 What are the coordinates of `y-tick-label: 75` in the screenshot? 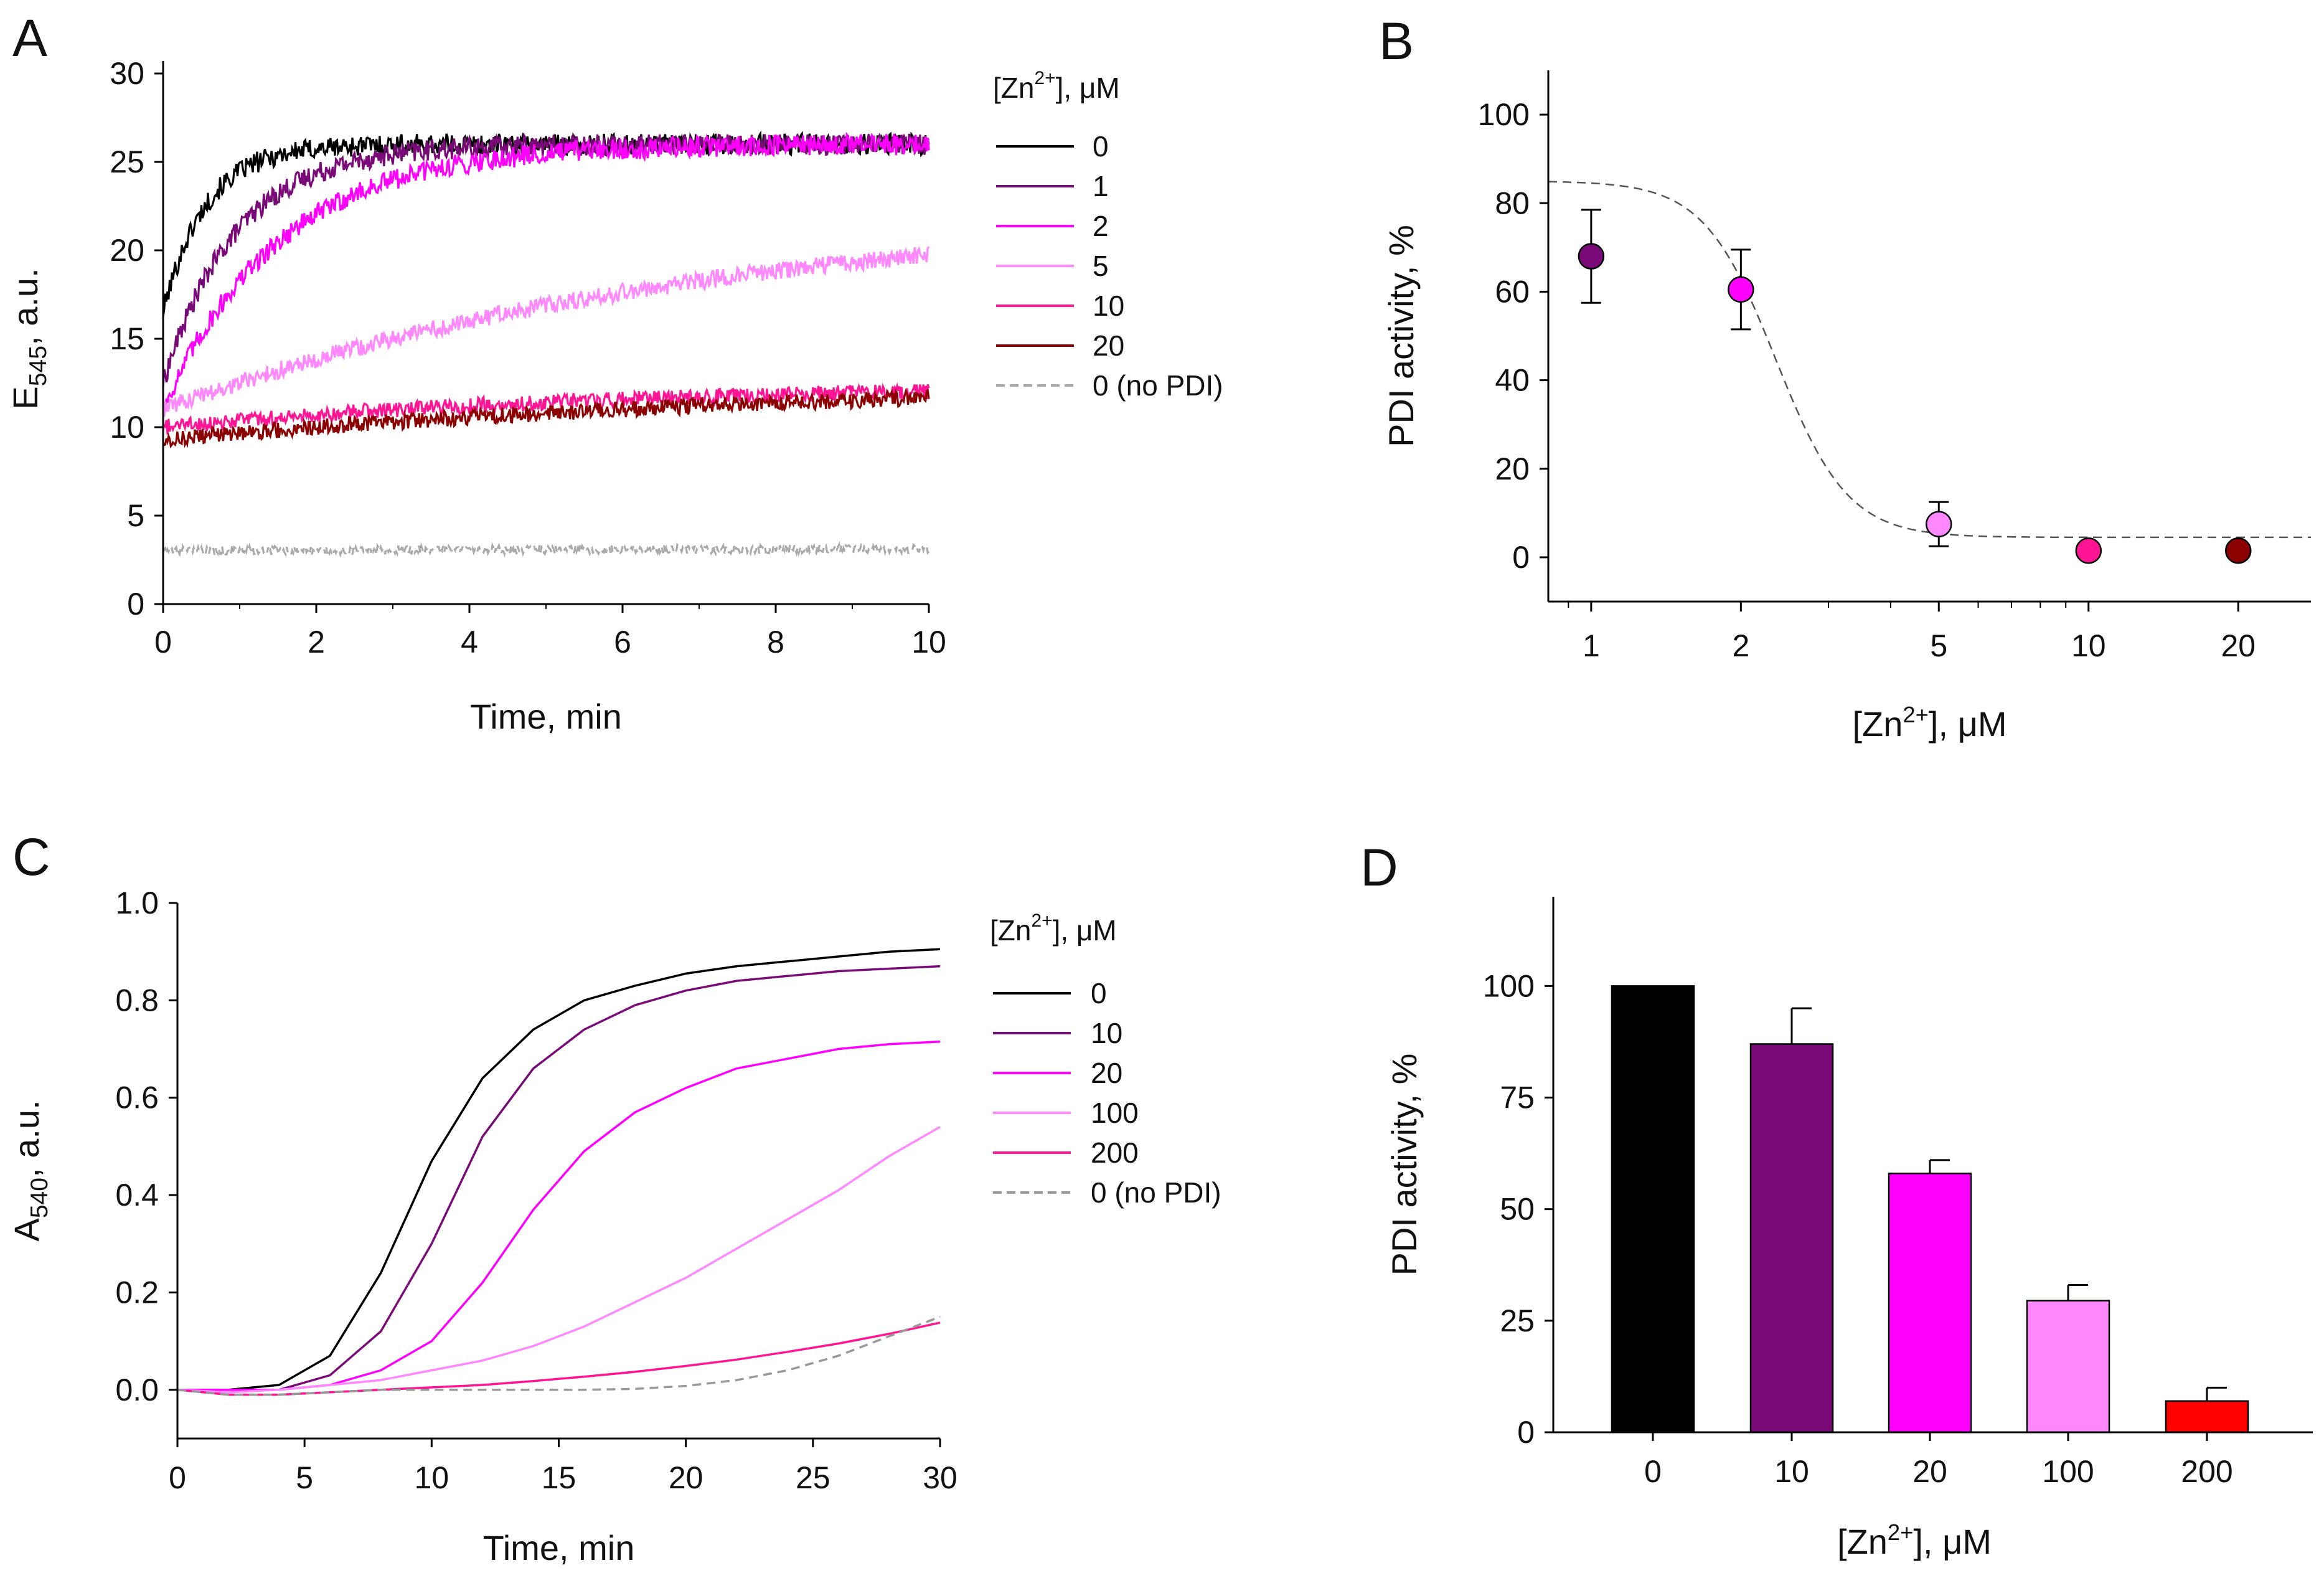 It's located at (1517, 1097).